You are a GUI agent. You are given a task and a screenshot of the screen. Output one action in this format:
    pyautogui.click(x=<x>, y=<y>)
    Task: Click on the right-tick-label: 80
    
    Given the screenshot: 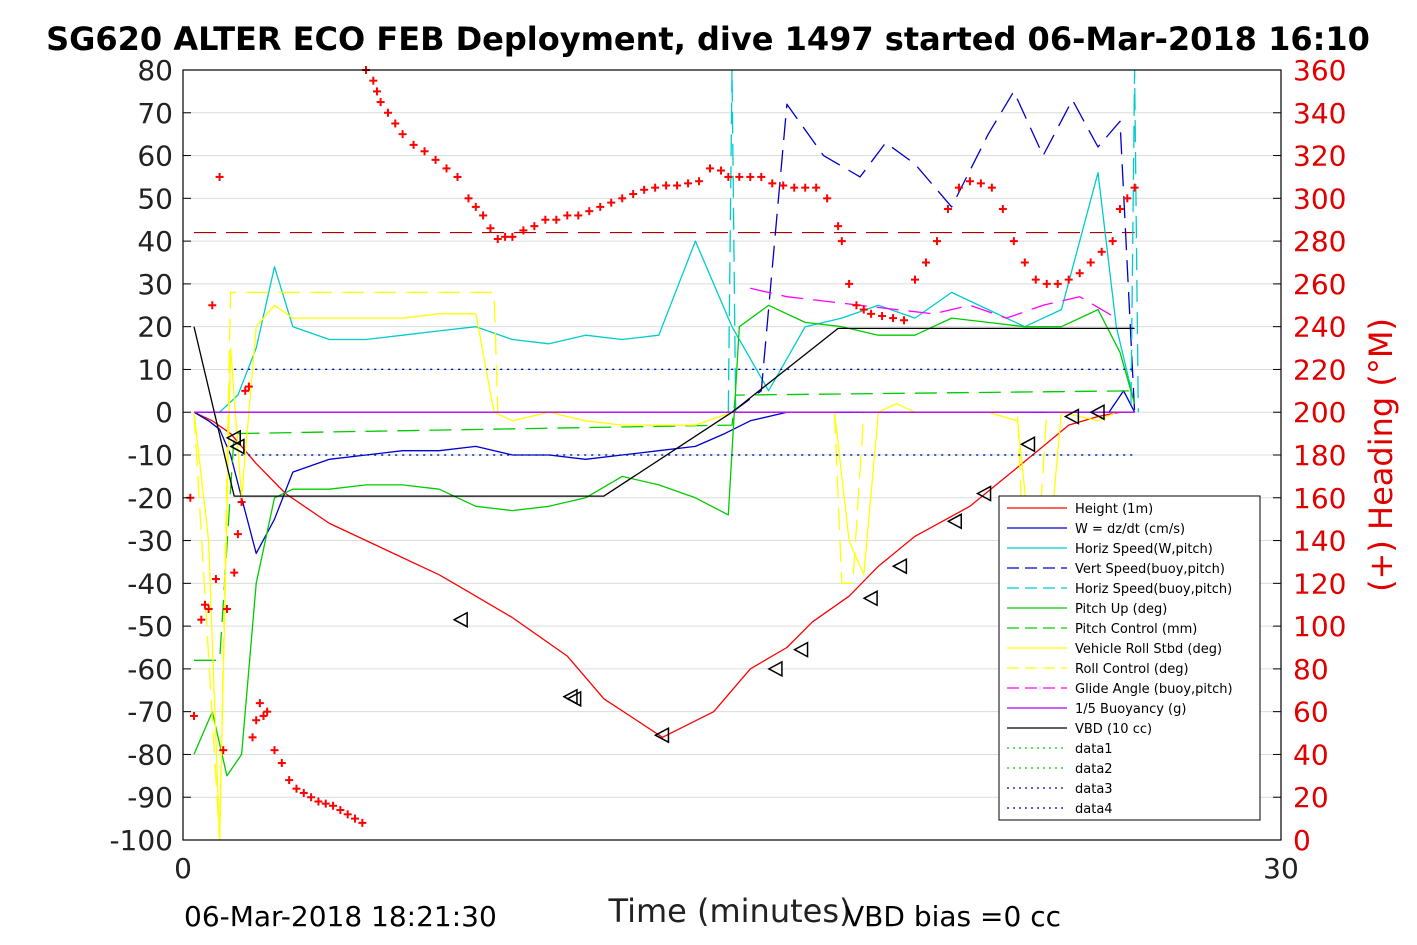 What is the action you would take?
    pyautogui.click(x=1311, y=669)
    